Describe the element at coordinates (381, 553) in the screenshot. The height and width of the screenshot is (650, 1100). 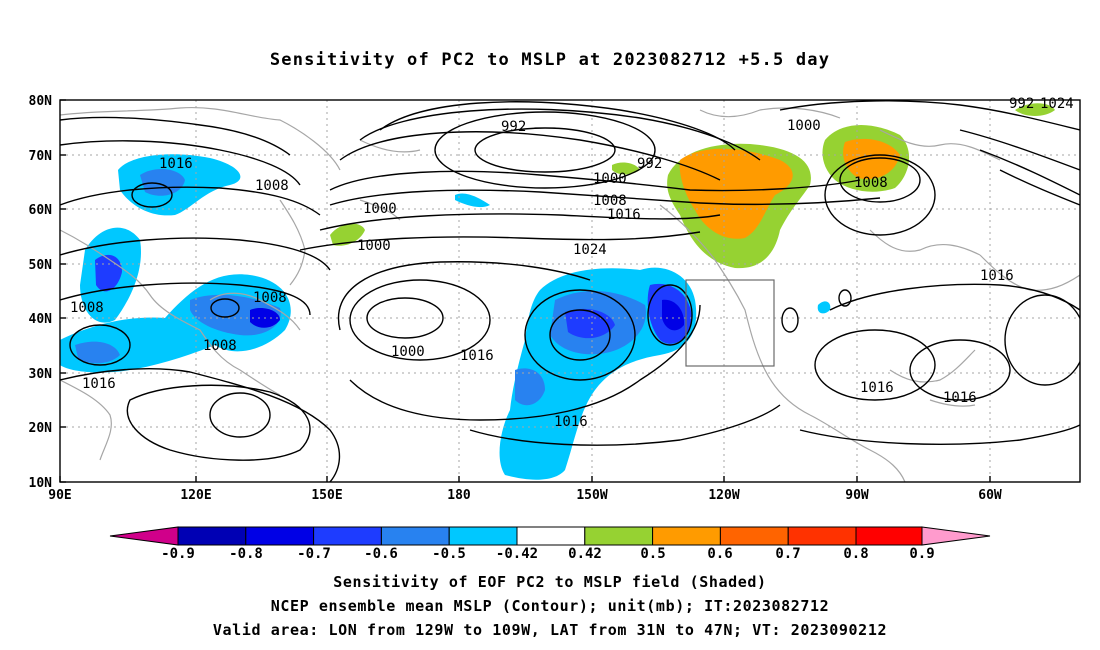
I see `colorbar-label: -0.6` at that location.